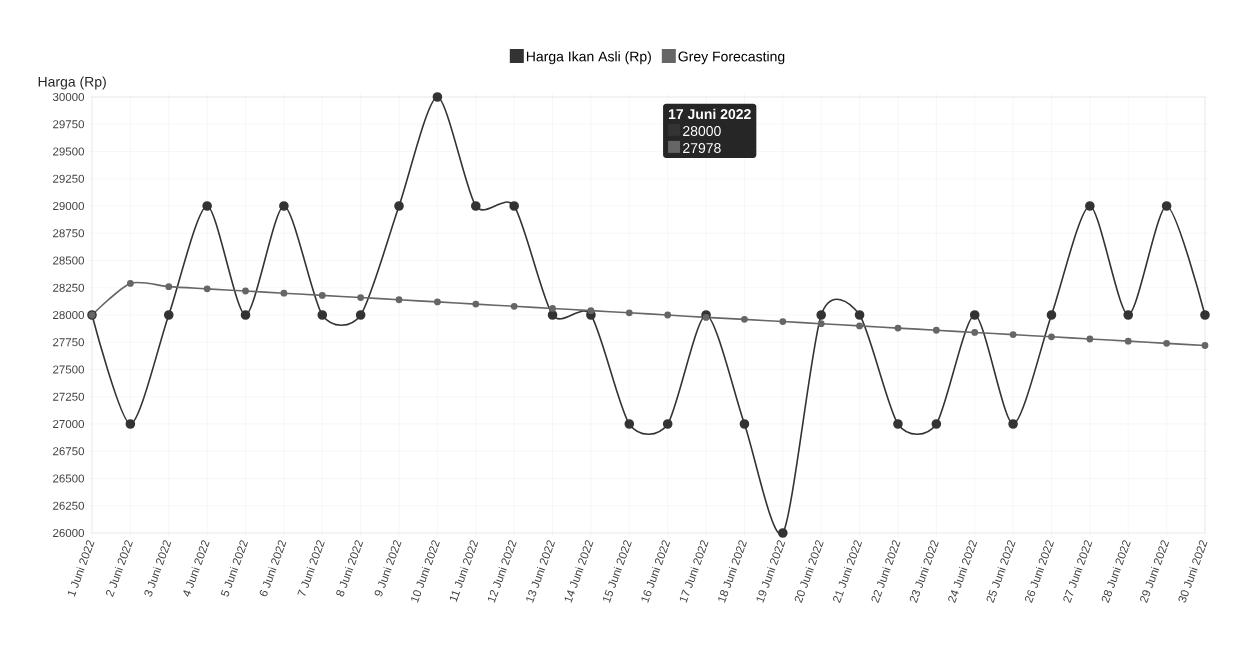 This screenshot has width=1235, height=664. What do you see at coordinates (771, 571) in the screenshot?
I see `x-tick-label: 19 Juni 2022` at bounding box center [771, 571].